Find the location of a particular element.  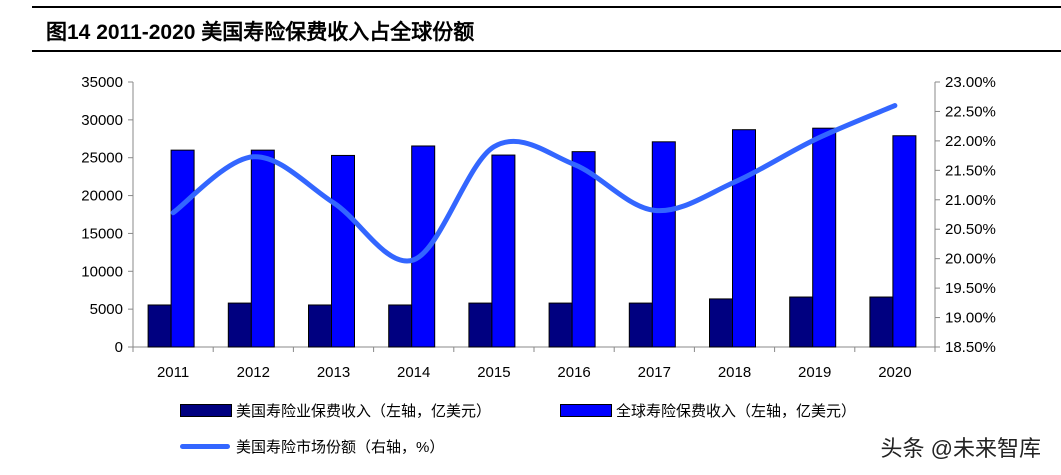

legend-item-global: 全球寿险保费收入（左轴，亿美元） is located at coordinates (708, 410).